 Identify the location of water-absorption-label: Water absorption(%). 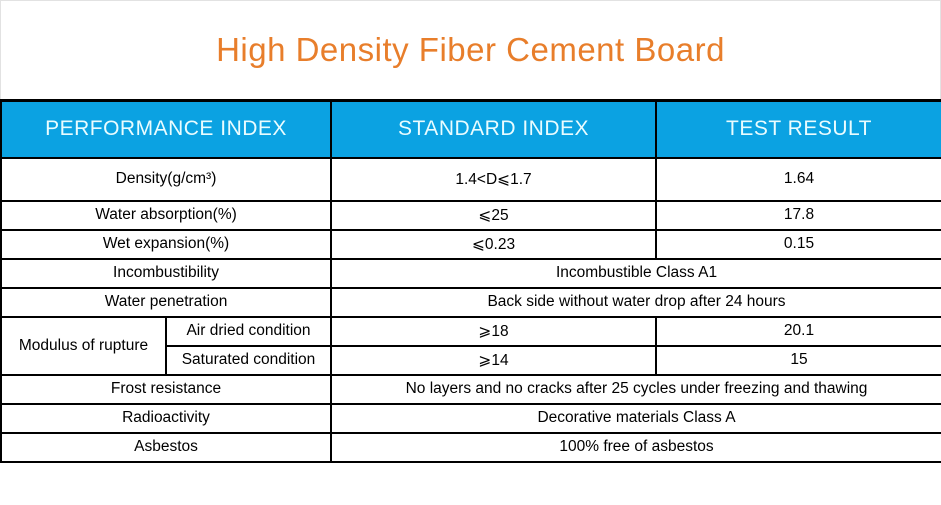
(166, 215).